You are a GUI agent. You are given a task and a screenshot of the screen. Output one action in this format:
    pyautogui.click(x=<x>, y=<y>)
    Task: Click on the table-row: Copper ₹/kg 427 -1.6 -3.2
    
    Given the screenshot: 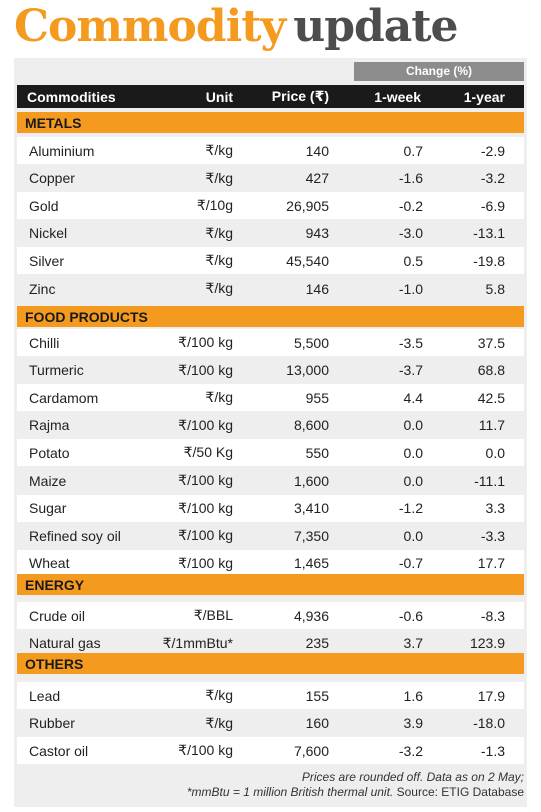 What is the action you would take?
    pyautogui.click(x=270, y=178)
    